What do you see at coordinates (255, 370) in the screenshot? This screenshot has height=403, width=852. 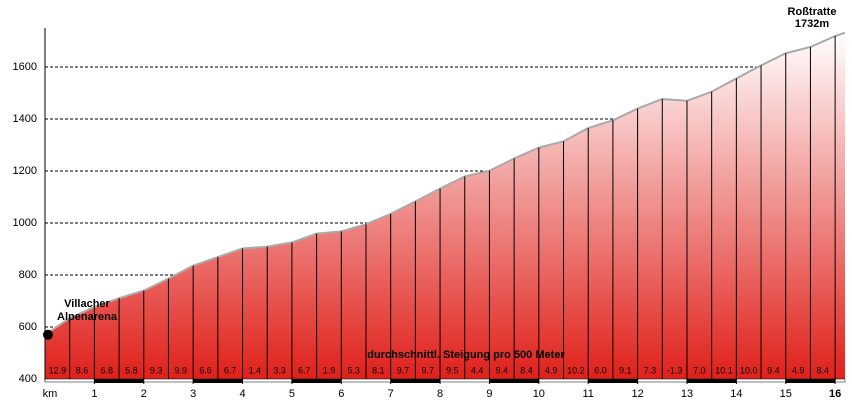 I see `gradient-label: 1.4` at bounding box center [255, 370].